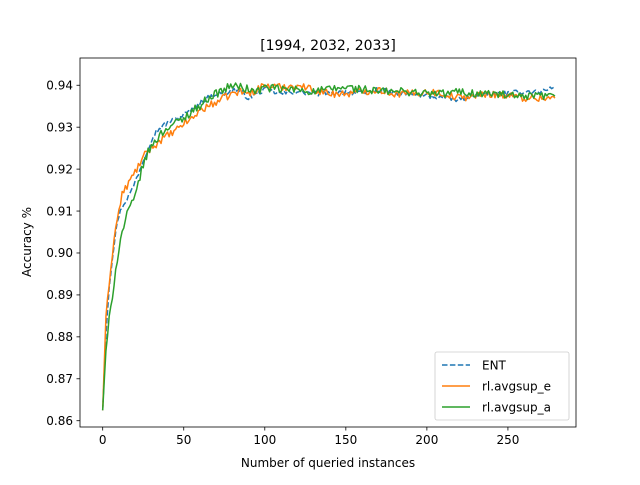 This screenshot has height=485, width=640. What do you see at coordinates (59, 379) in the screenshot?
I see `y-tick-label: 0.87` at bounding box center [59, 379].